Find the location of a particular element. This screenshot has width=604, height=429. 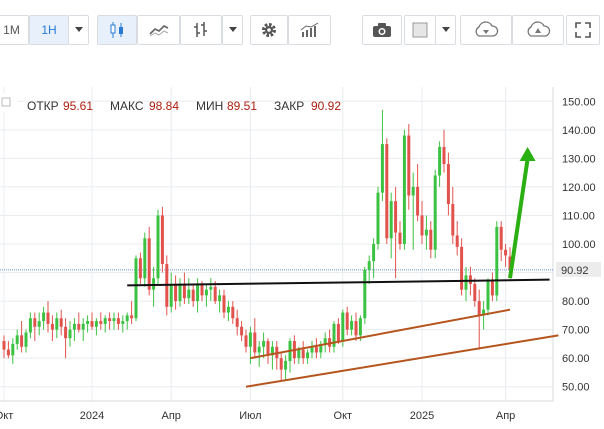

y-tick-label: 60.00 is located at coordinates (576, 359).